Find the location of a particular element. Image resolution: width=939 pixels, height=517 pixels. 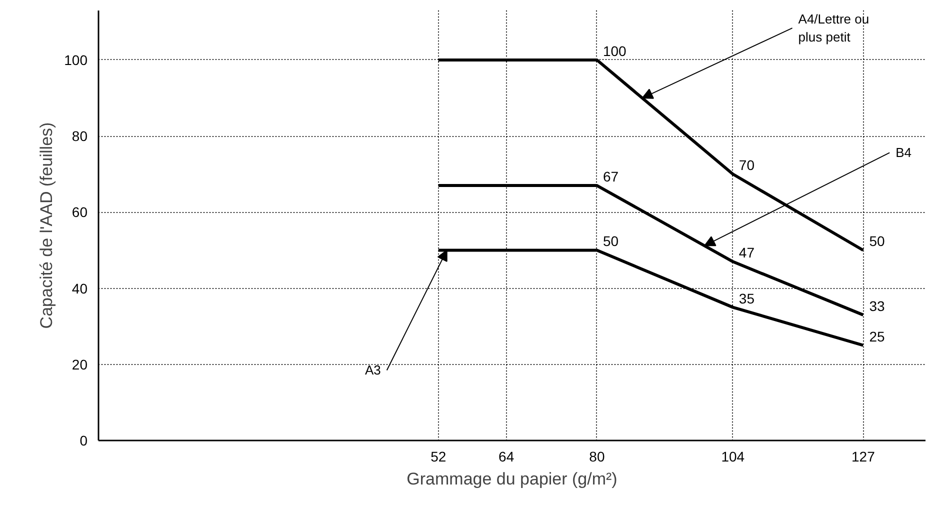

data-label: 47 is located at coordinates (746, 252).